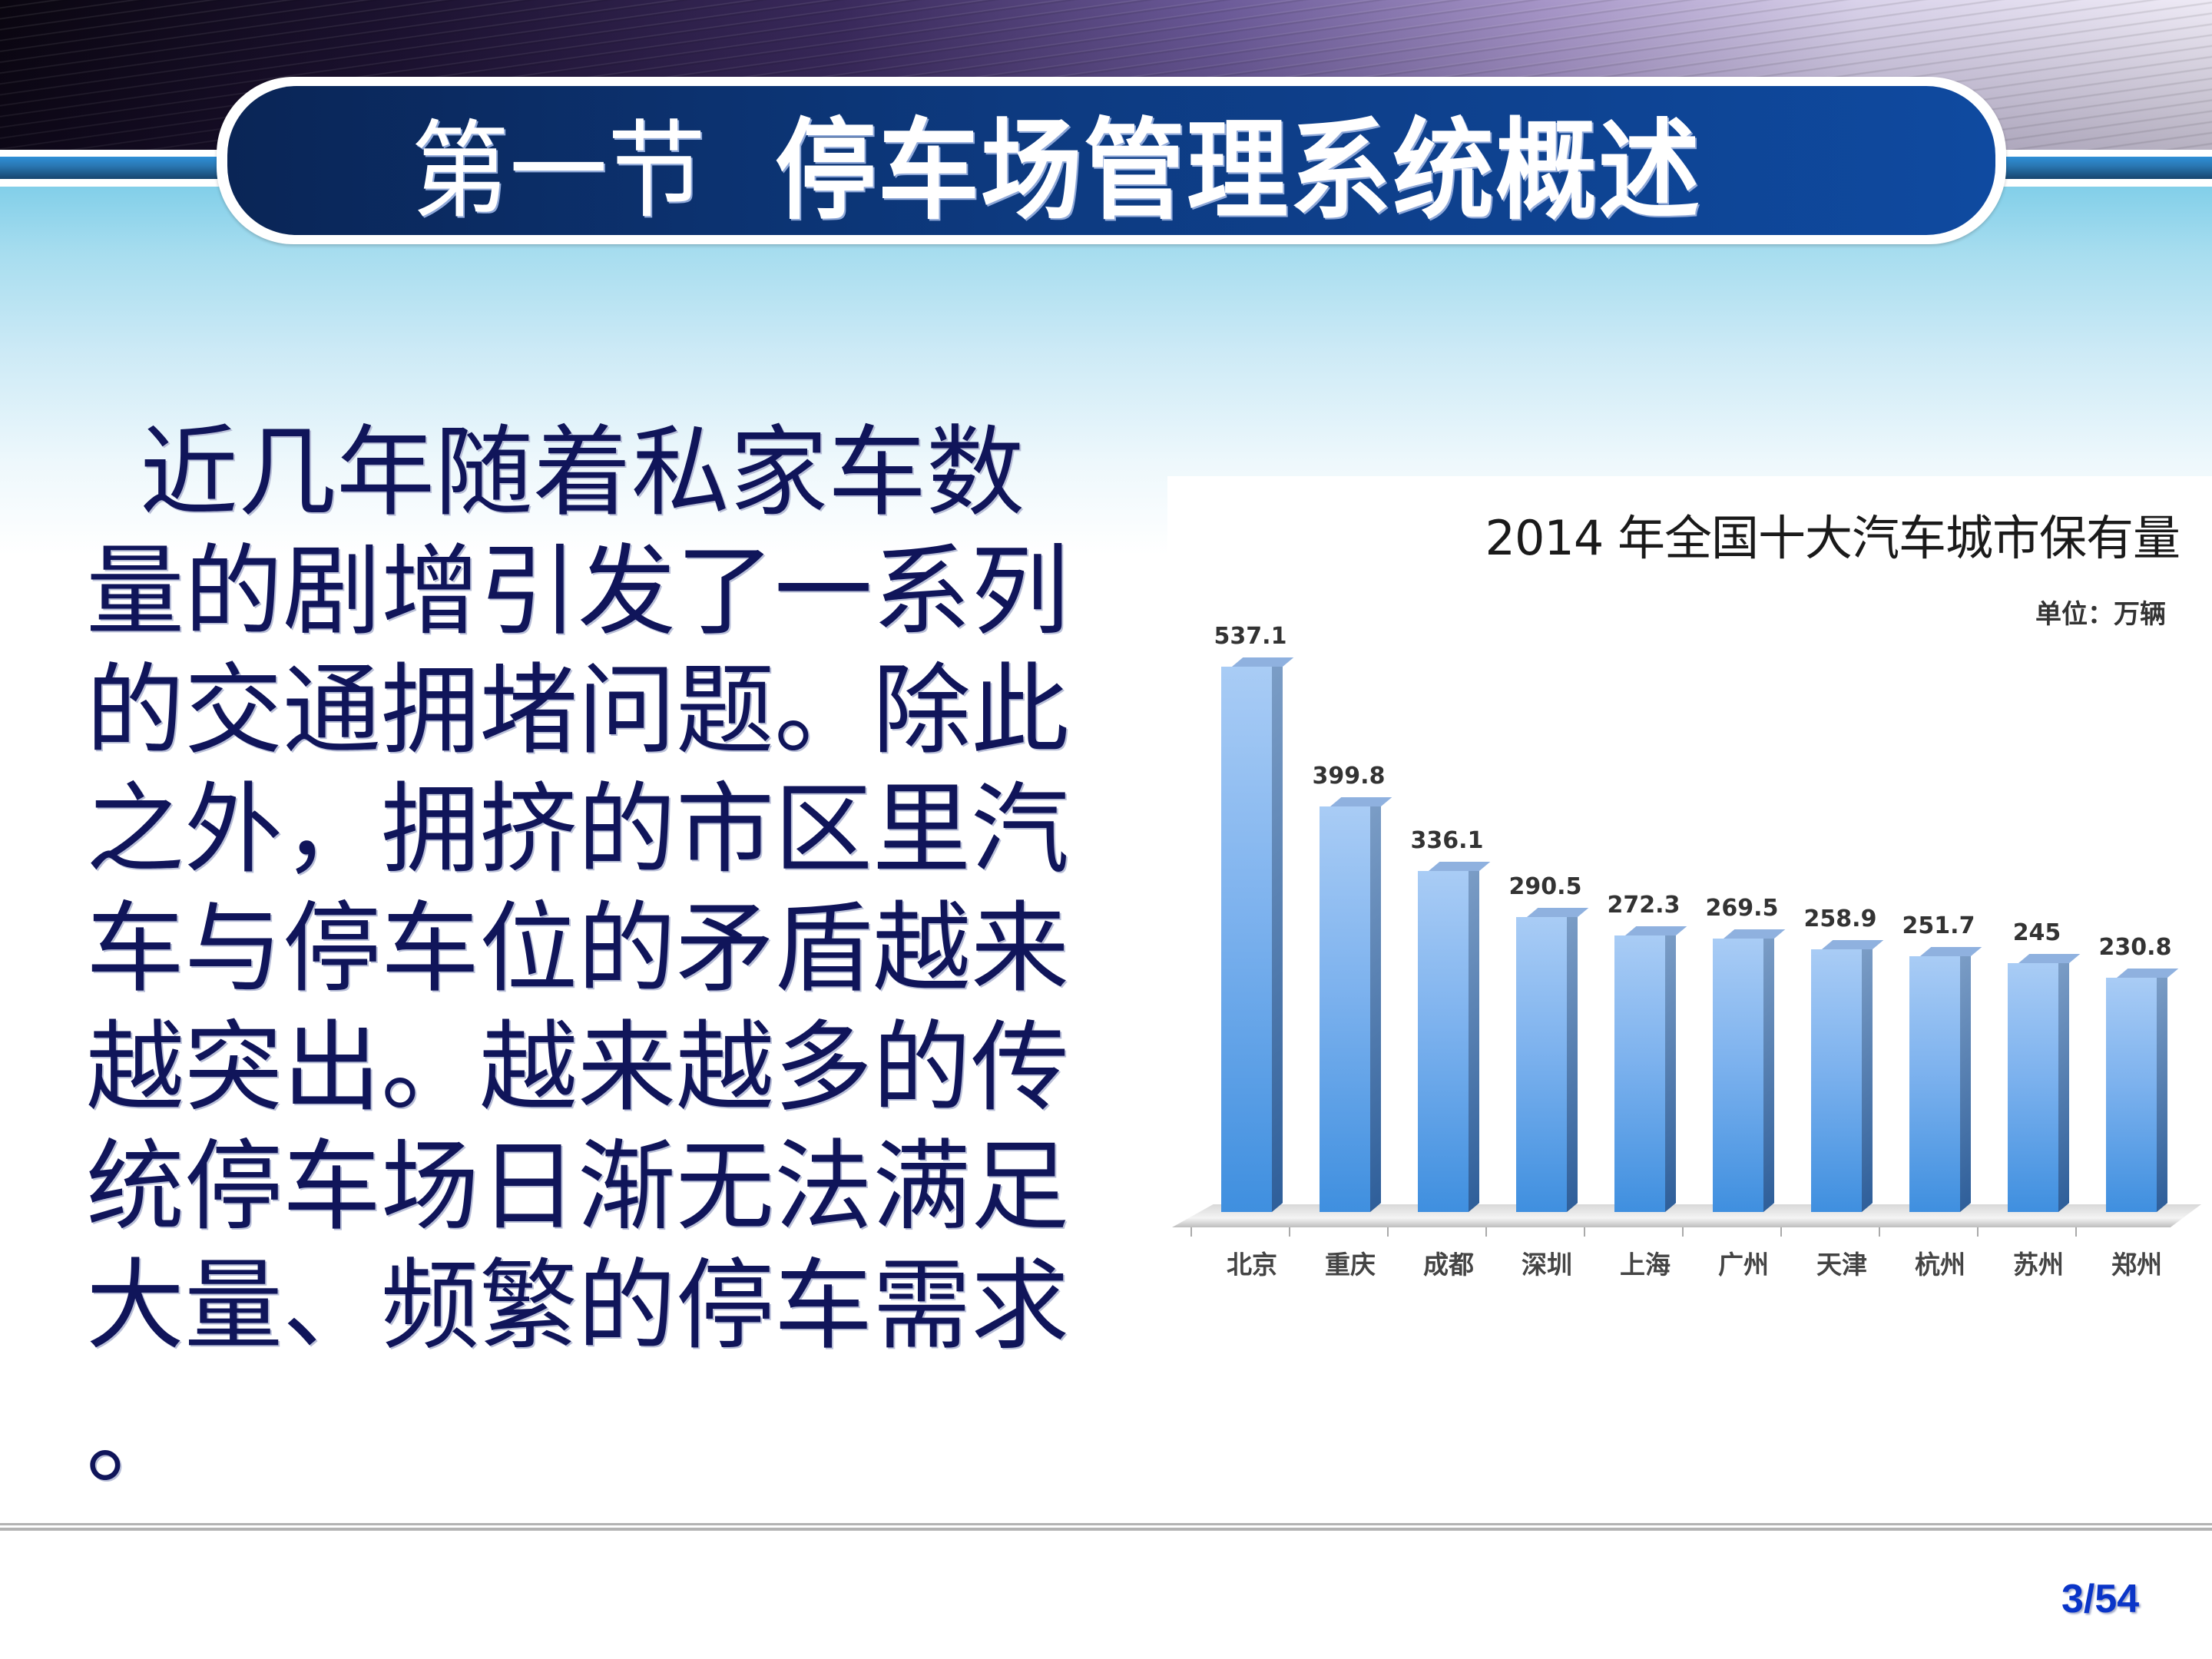 This screenshot has height=1659, width=2212. What do you see at coordinates (1833, 538) in the screenshot?
I see `chart-title: 2014 年全国十大汽车城市保有量` at bounding box center [1833, 538].